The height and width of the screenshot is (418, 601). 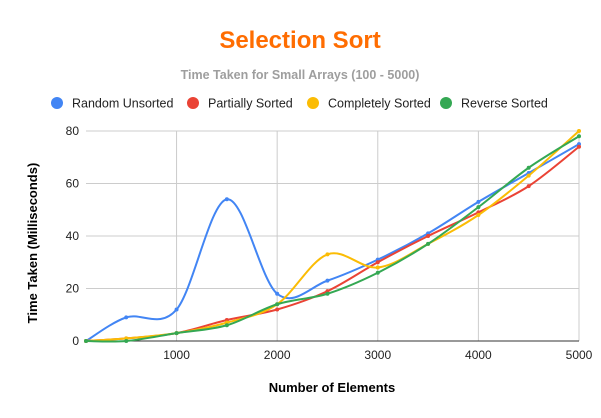 What do you see at coordinates (73, 236) in the screenshot?
I see `y-tick-label: 40` at bounding box center [73, 236].